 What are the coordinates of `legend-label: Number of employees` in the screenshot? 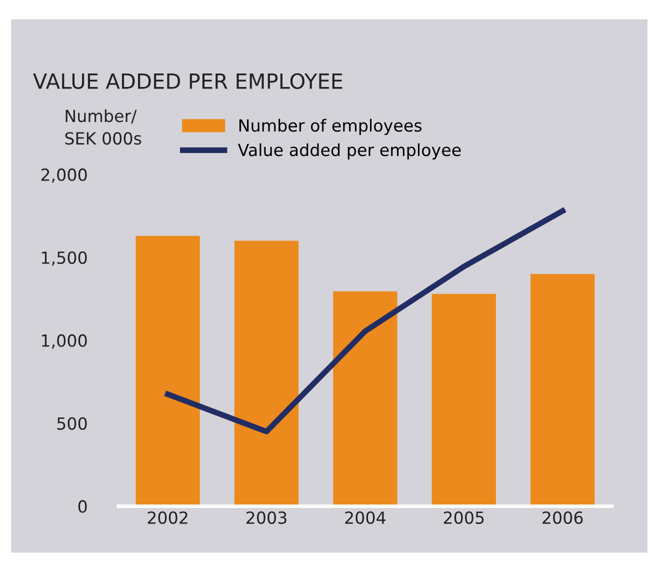 It's located at (330, 126).